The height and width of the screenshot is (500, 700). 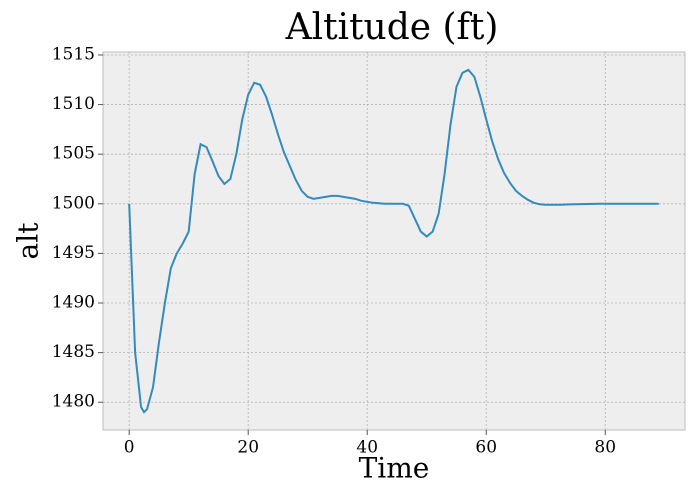 What do you see at coordinates (394, 468) in the screenshot?
I see `x-axis-label: Time` at bounding box center [394, 468].